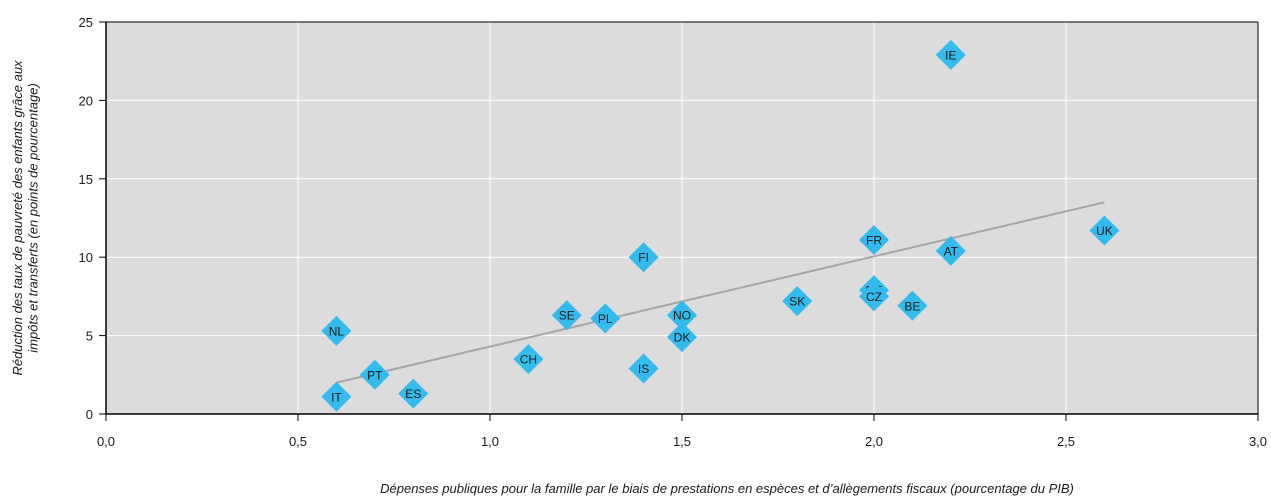  What do you see at coordinates (490, 441) in the screenshot?
I see `x-tick-label: 1,0` at bounding box center [490, 441].